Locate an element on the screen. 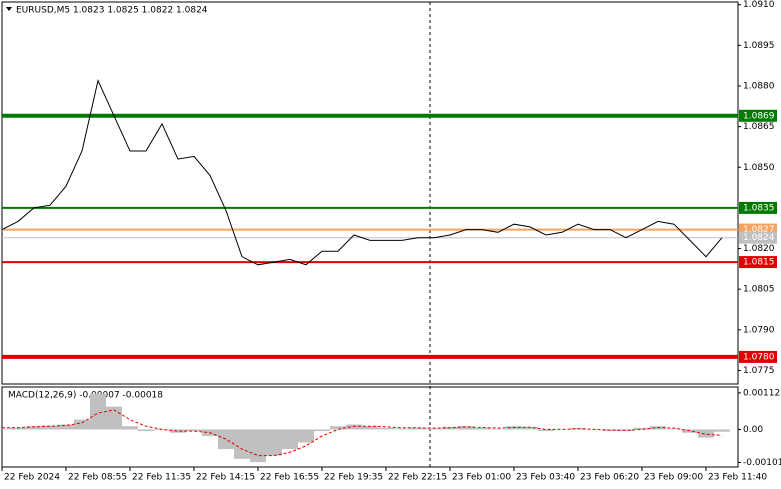 Image resolution: width=781 pixels, height=489 pixels. x-tick-label: 22 Feb 19:35 is located at coordinates (353, 478).